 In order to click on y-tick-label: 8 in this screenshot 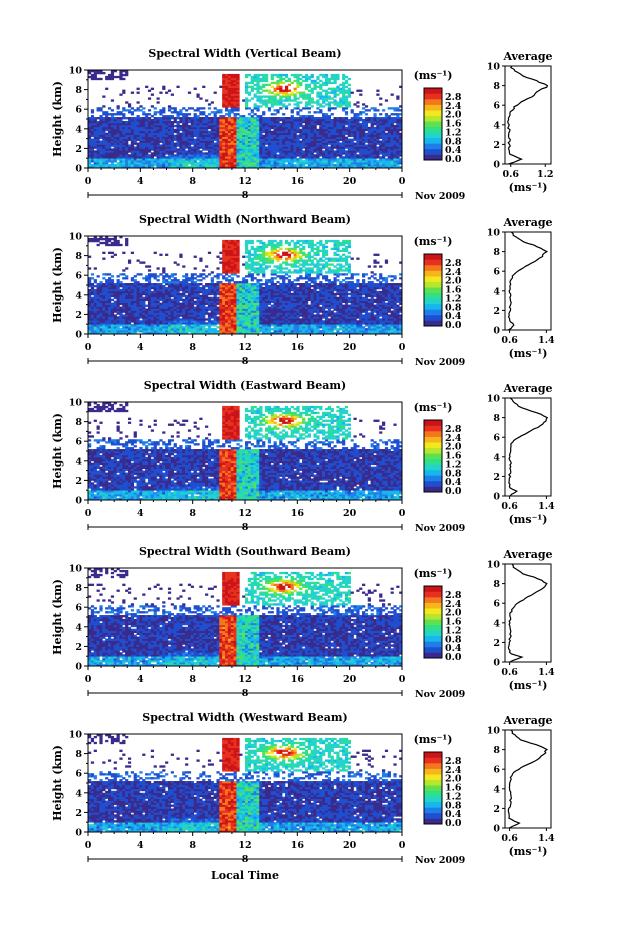, I will do `click(78, 90)`.